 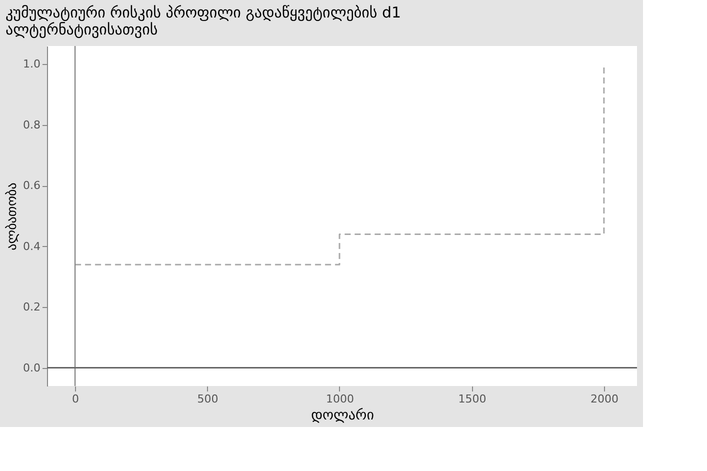 I want to click on y-tick-label: 1.0, so click(x=31, y=64).